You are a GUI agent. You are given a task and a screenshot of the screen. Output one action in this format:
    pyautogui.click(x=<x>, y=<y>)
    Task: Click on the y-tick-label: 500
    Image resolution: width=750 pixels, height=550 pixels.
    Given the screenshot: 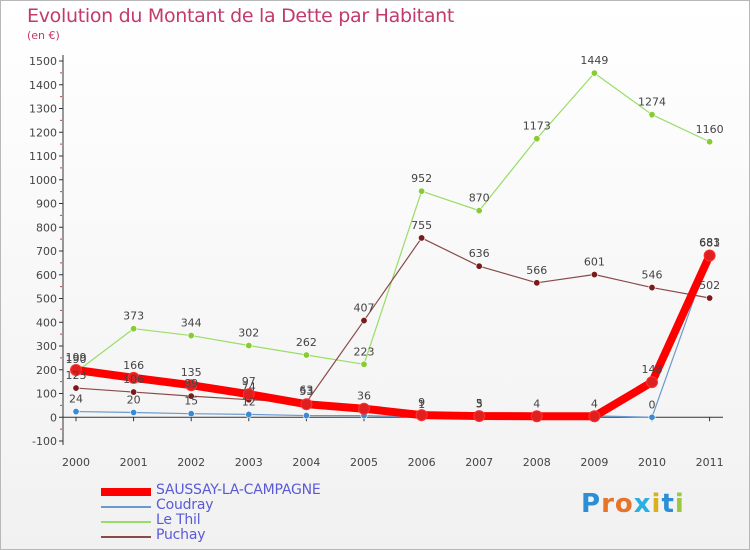 What is the action you would take?
    pyautogui.click(x=46, y=299)
    